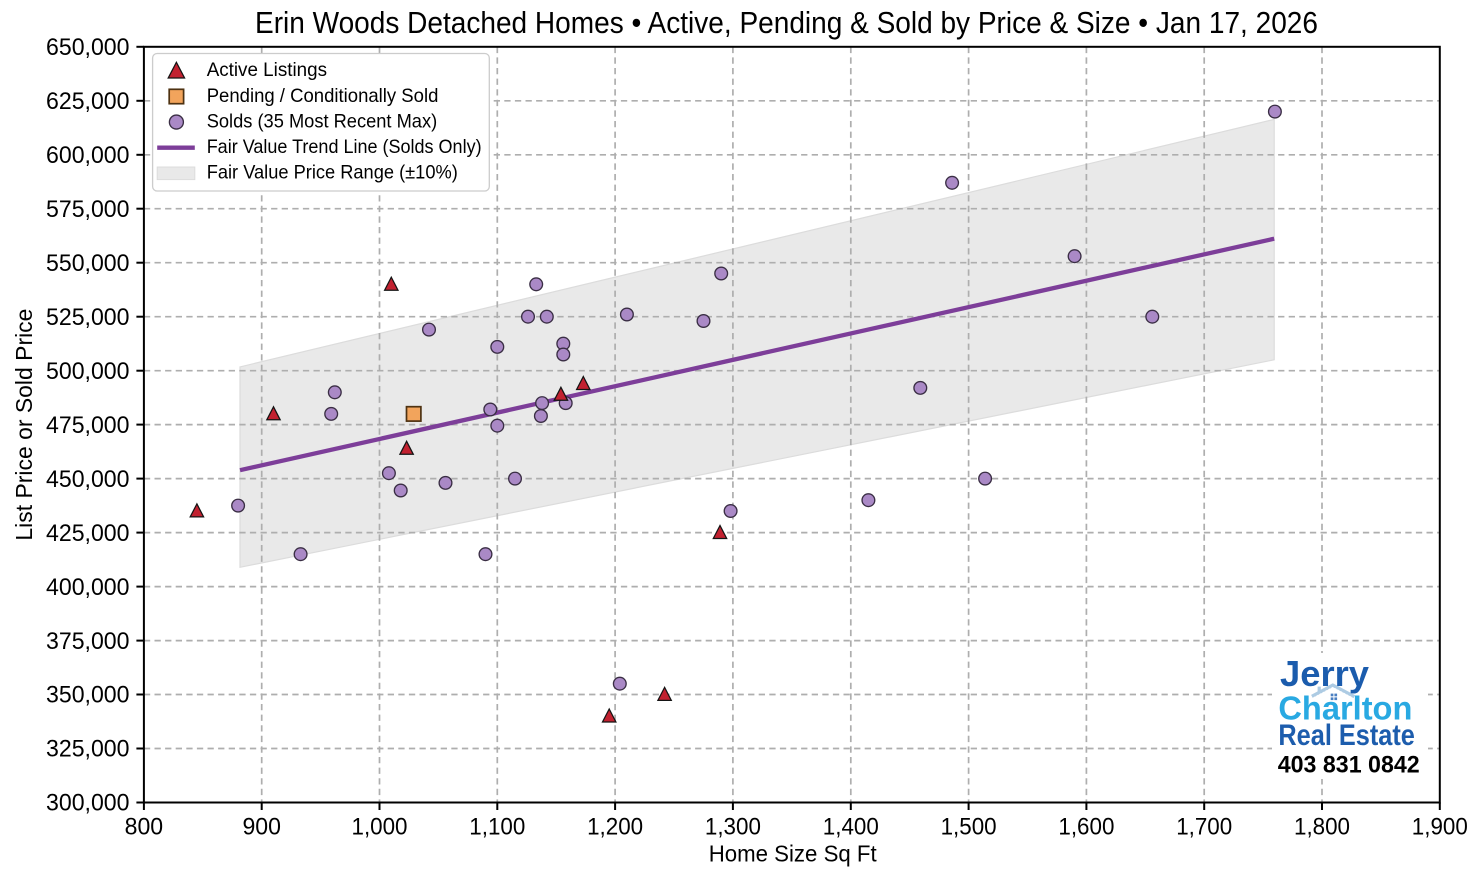 This screenshot has height=886, width=1484. What do you see at coordinates (380, 827) in the screenshot?
I see `svg-text: 1,000` at bounding box center [380, 827].